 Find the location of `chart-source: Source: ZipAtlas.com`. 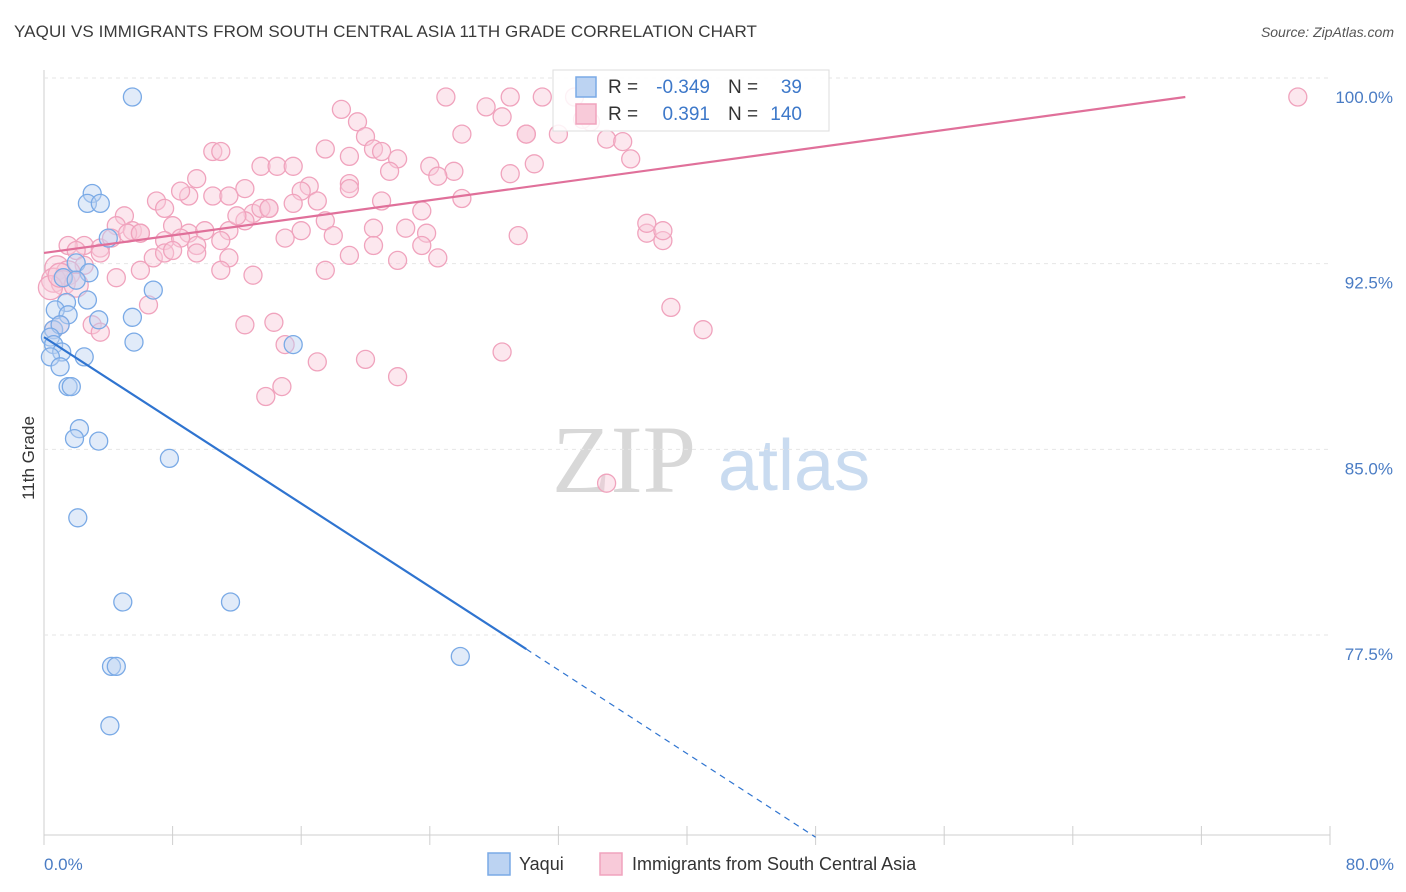

chart-source: Source: ZipAtlas.com is located at coordinates (1327, 32).